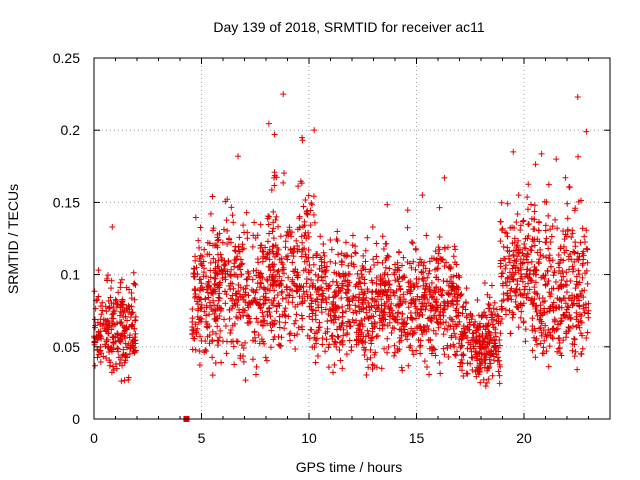  What do you see at coordinates (71, 130) in the screenshot?
I see `y-tick-label: 0.2` at bounding box center [71, 130].